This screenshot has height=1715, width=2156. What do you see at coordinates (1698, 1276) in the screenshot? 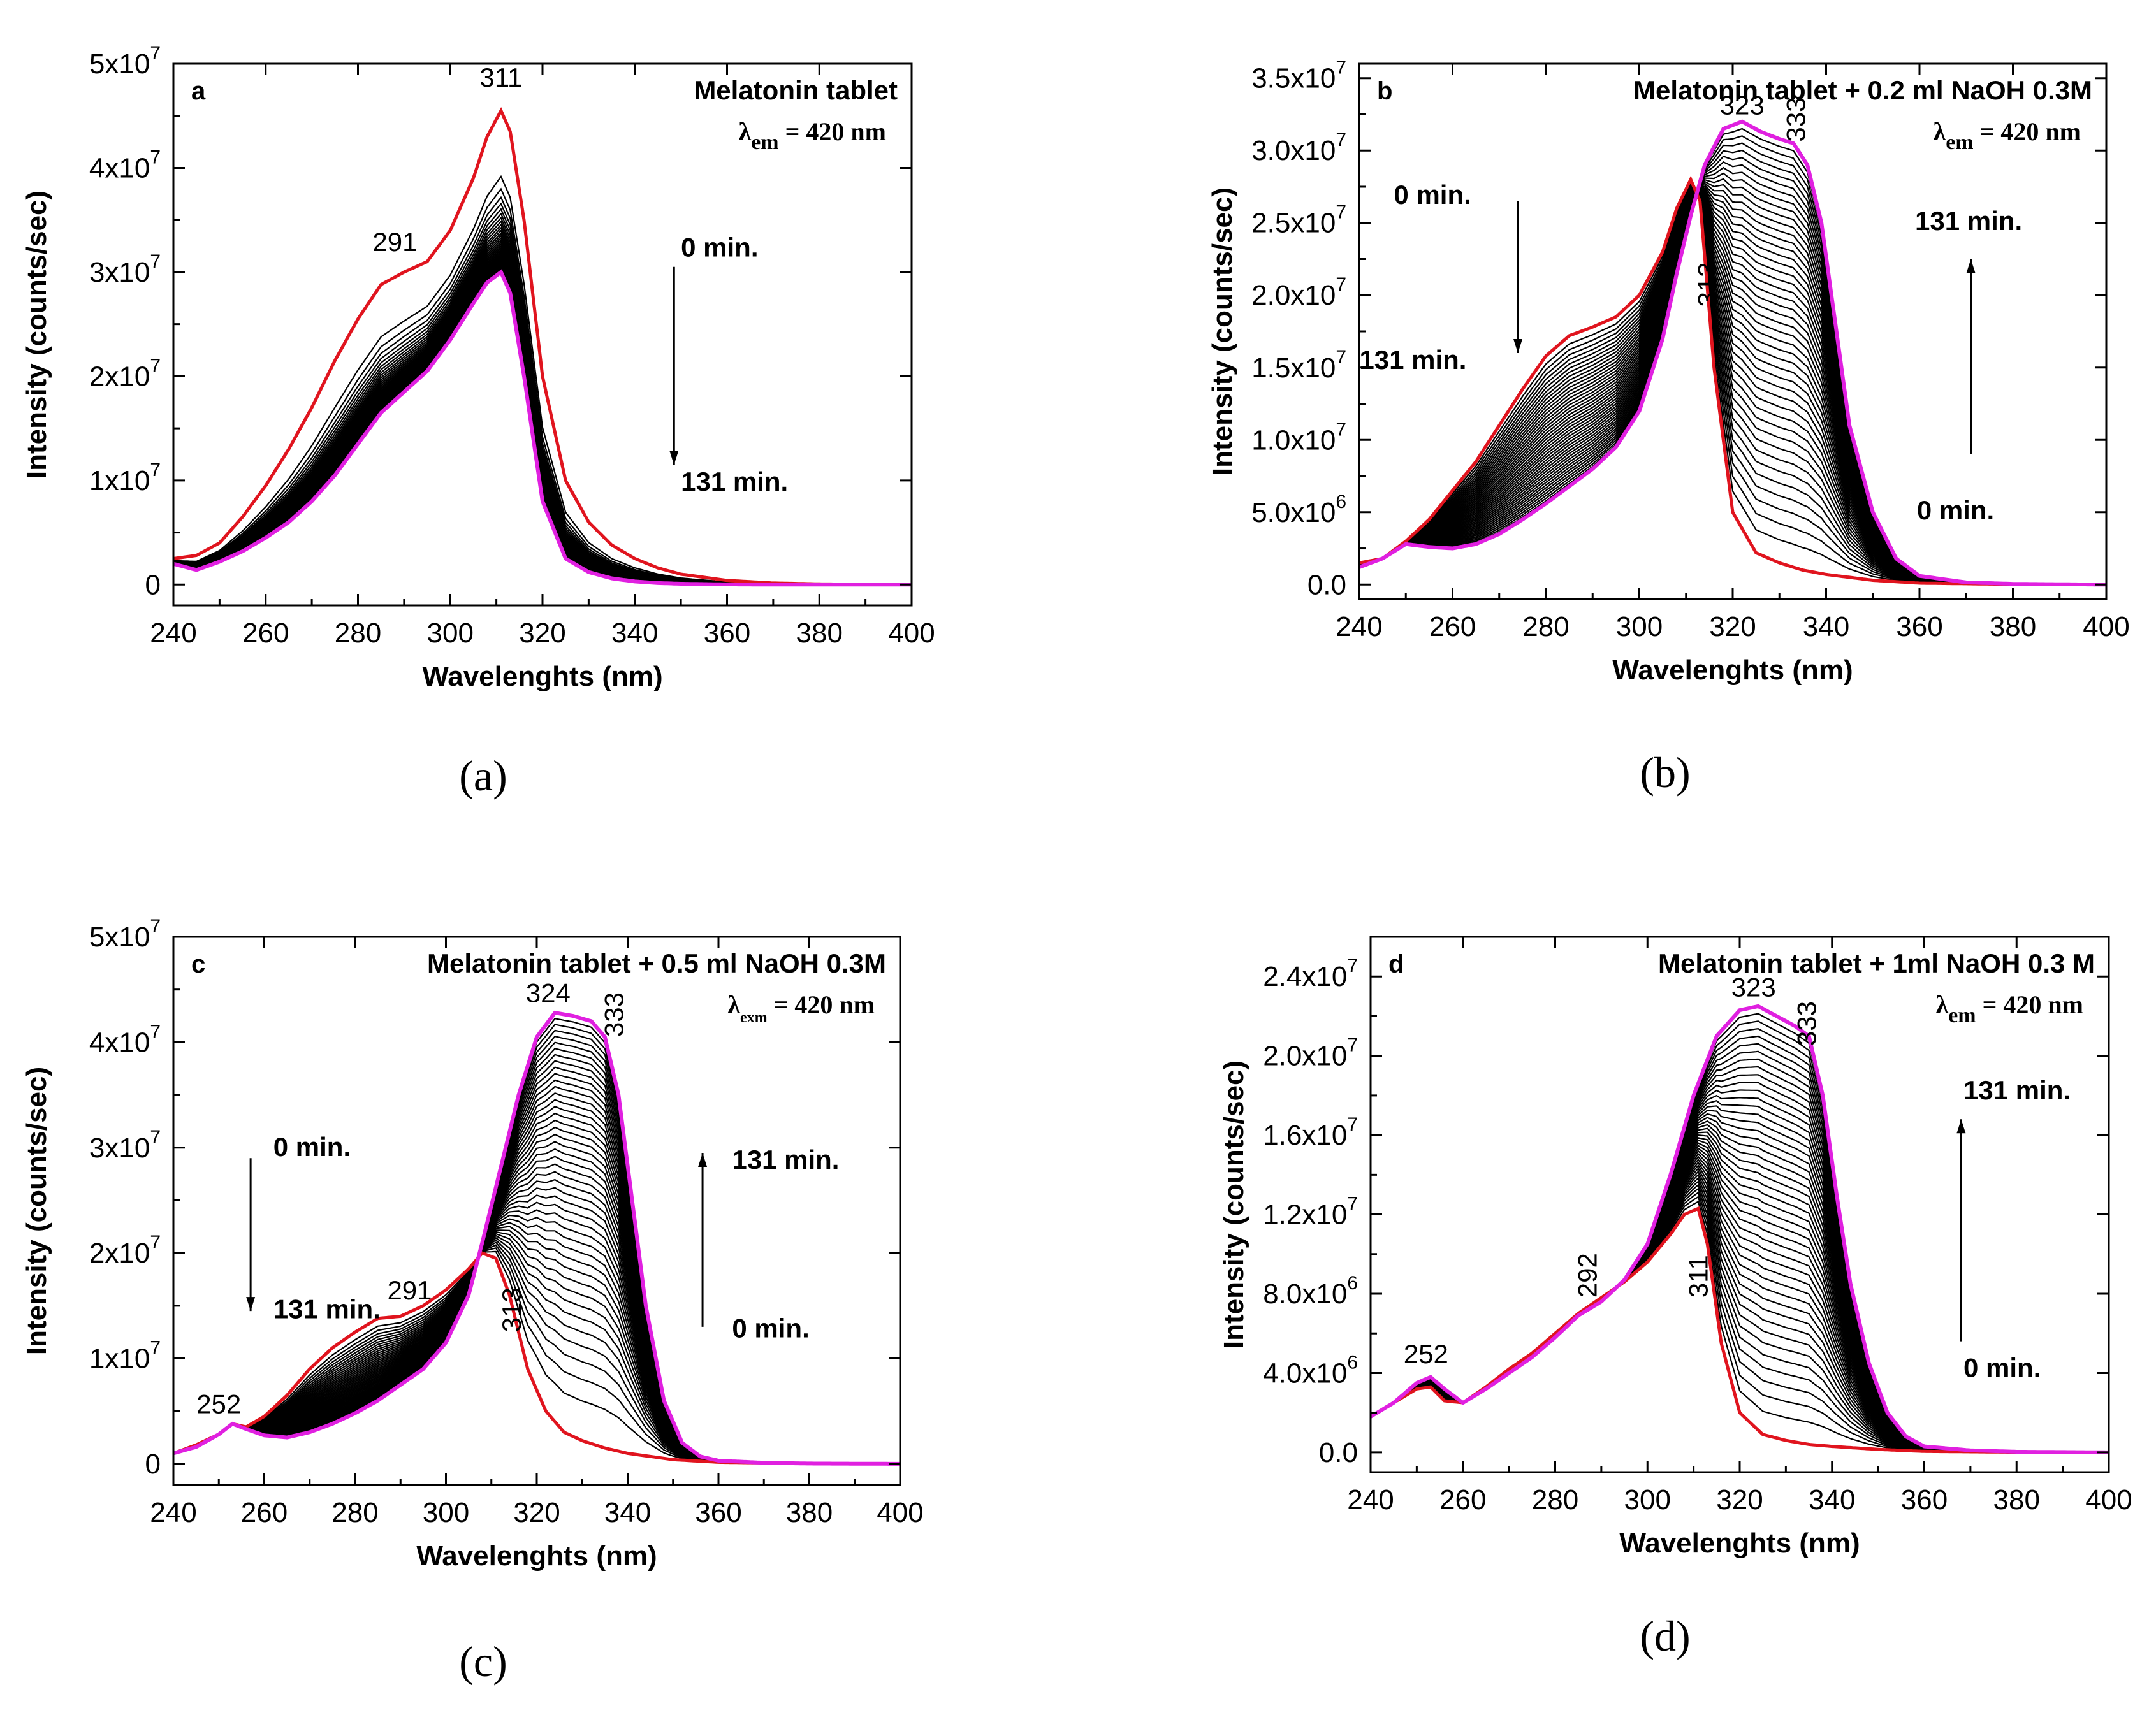
I see `peak-label: 311` at bounding box center [1698, 1276].